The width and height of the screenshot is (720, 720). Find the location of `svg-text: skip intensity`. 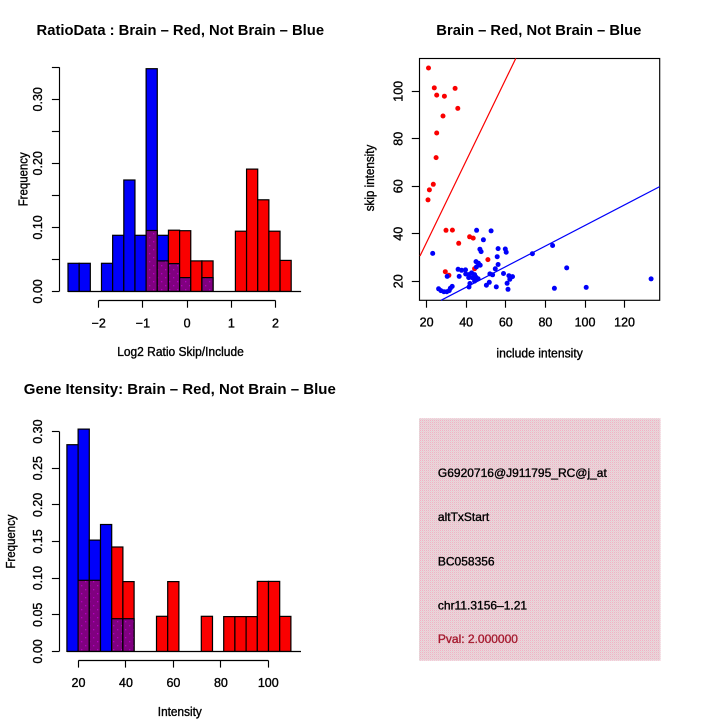

svg-text: skip intensity is located at coordinates (370, 177).